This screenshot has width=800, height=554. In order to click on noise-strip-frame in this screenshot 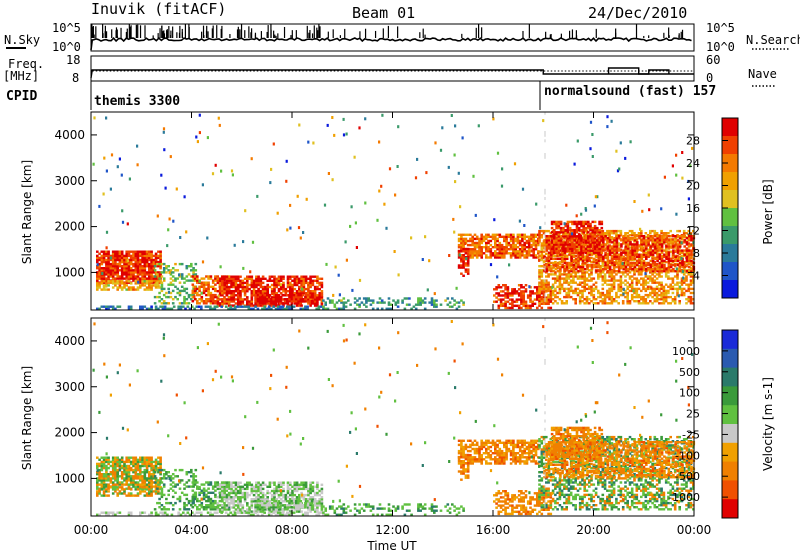, I will do `click(392, 37)`.